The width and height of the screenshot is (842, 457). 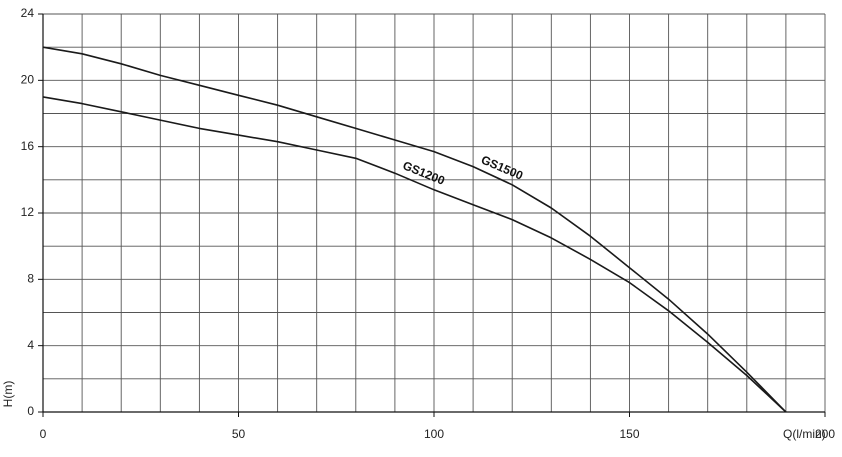 What do you see at coordinates (28, 80) in the screenshot?
I see `y-tick-label: 20` at bounding box center [28, 80].